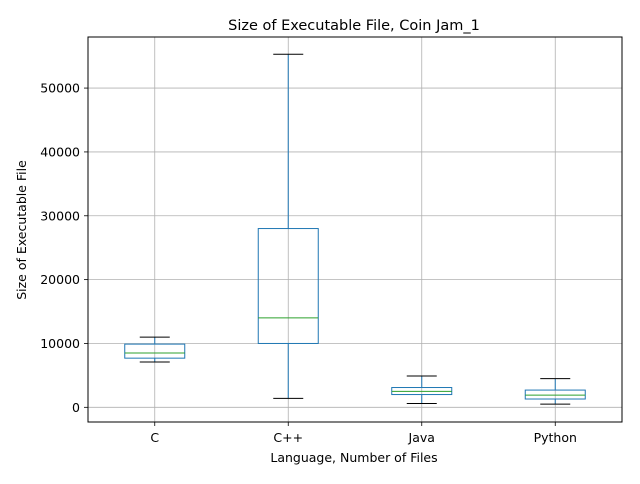  Describe the element at coordinates (21, 230) in the screenshot. I see `y-axis-label: Size of Executable File` at that location.